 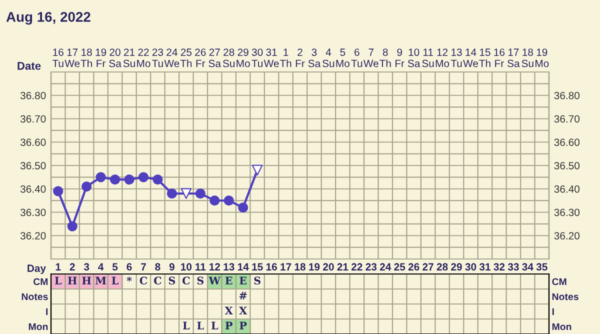 What do you see at coordinates (542, 267) in the screenshot?
I see `x-tick-label: 35` at bounding box center [542, 267].